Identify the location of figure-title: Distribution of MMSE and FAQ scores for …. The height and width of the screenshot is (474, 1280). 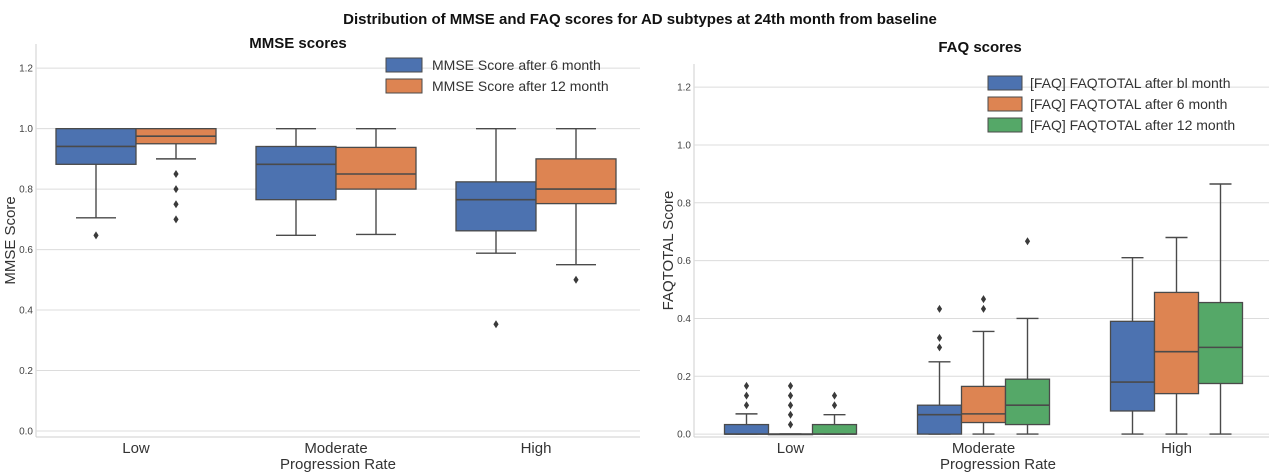
(640, 19).